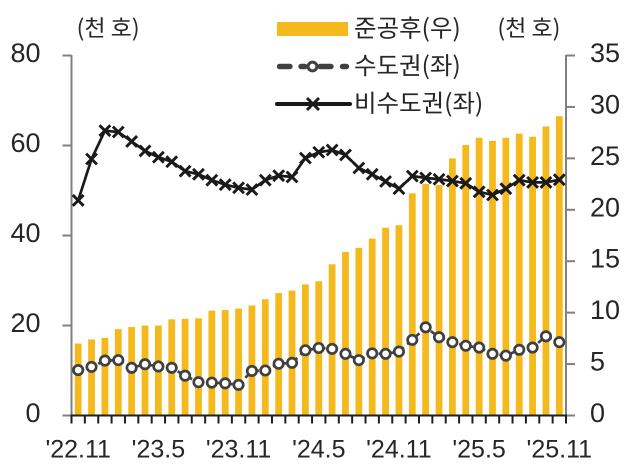 The image size is (630, 469). Describe the element at coordinates (559, 449) in the screenshot. I see `svg-text: '25.11` at that location.